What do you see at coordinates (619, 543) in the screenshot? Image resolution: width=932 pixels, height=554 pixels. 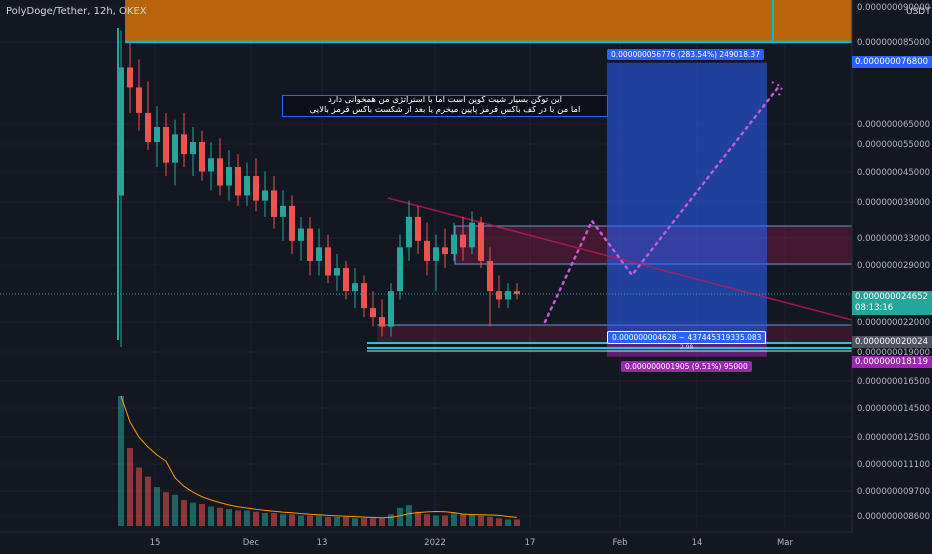 I see `x-tick-label: Feb` at bounding box center [619, 543].